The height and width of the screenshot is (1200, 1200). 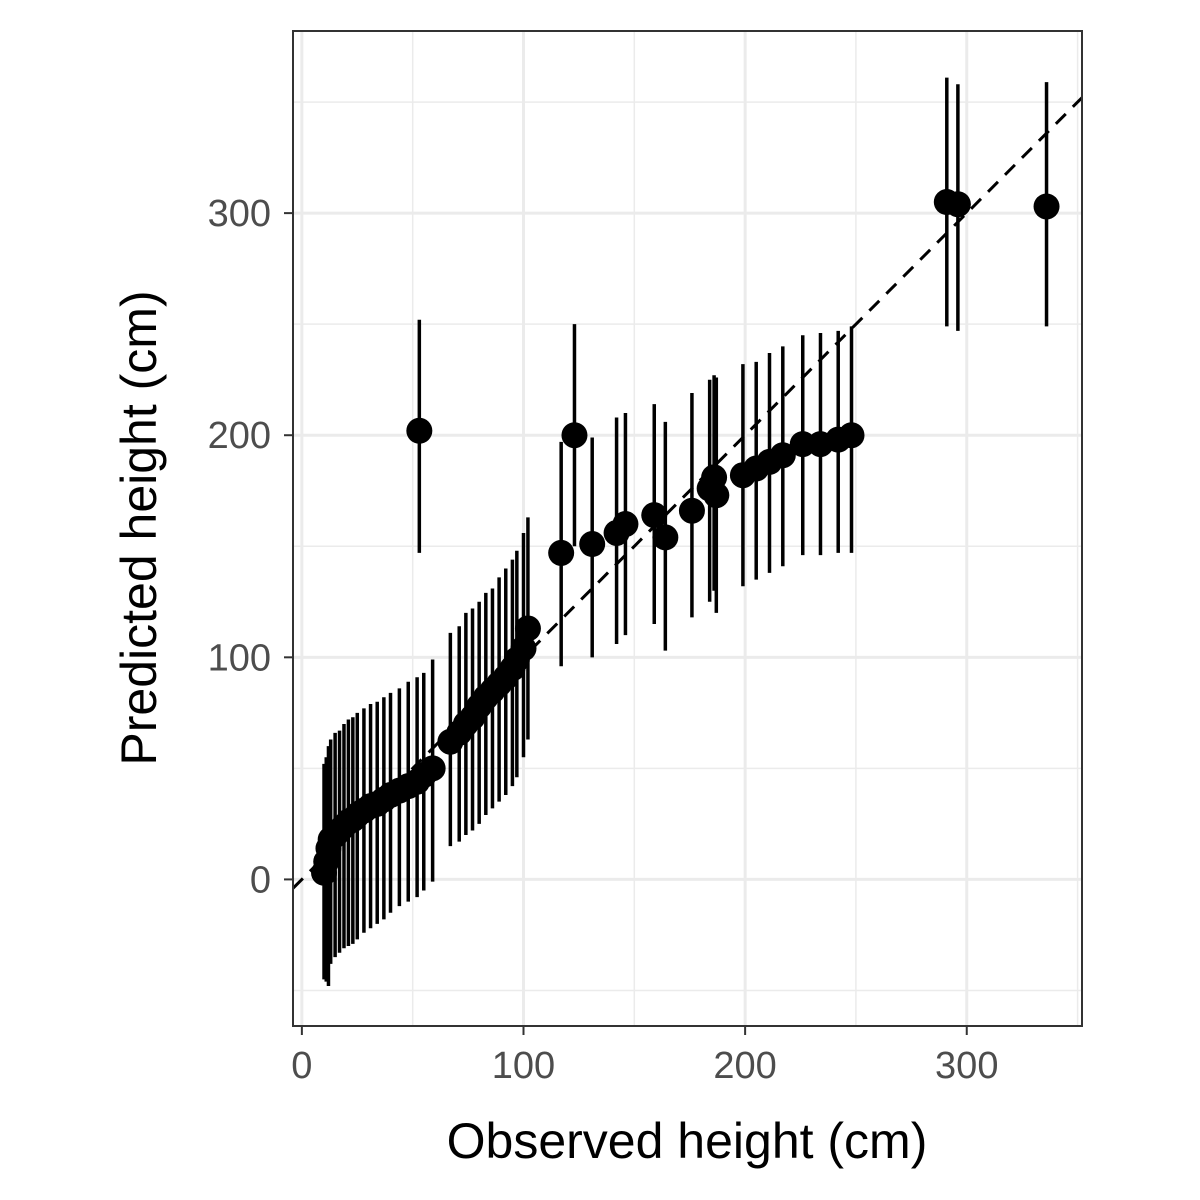 What do you see at coordinates (260, 880) in the screenshot?
I see `y-tick-label: 0` at bounding box center [260, 880].